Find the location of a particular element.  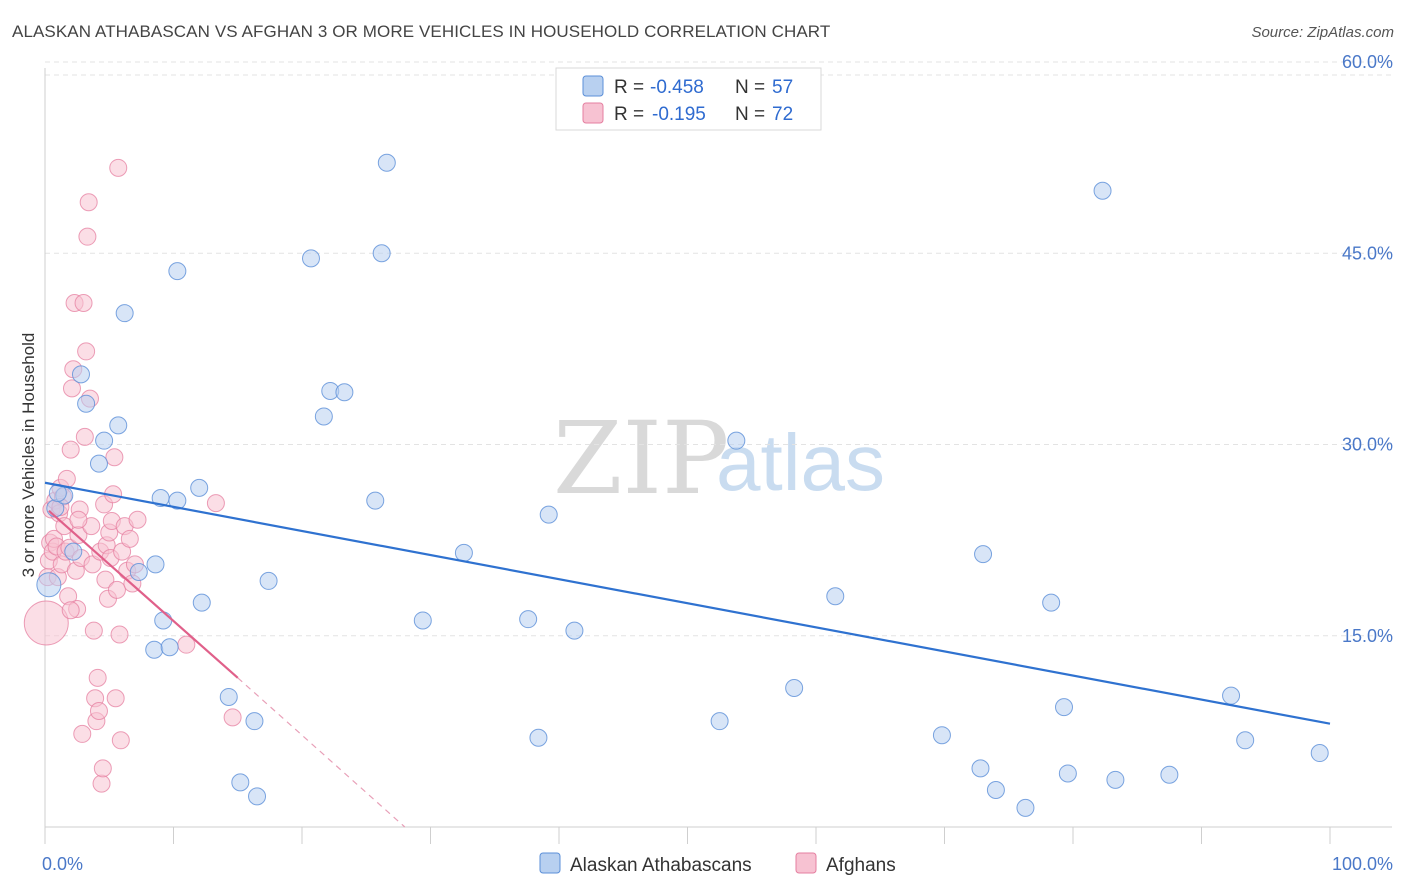

legend-swatch-pink is located at coordinates (593, 113).